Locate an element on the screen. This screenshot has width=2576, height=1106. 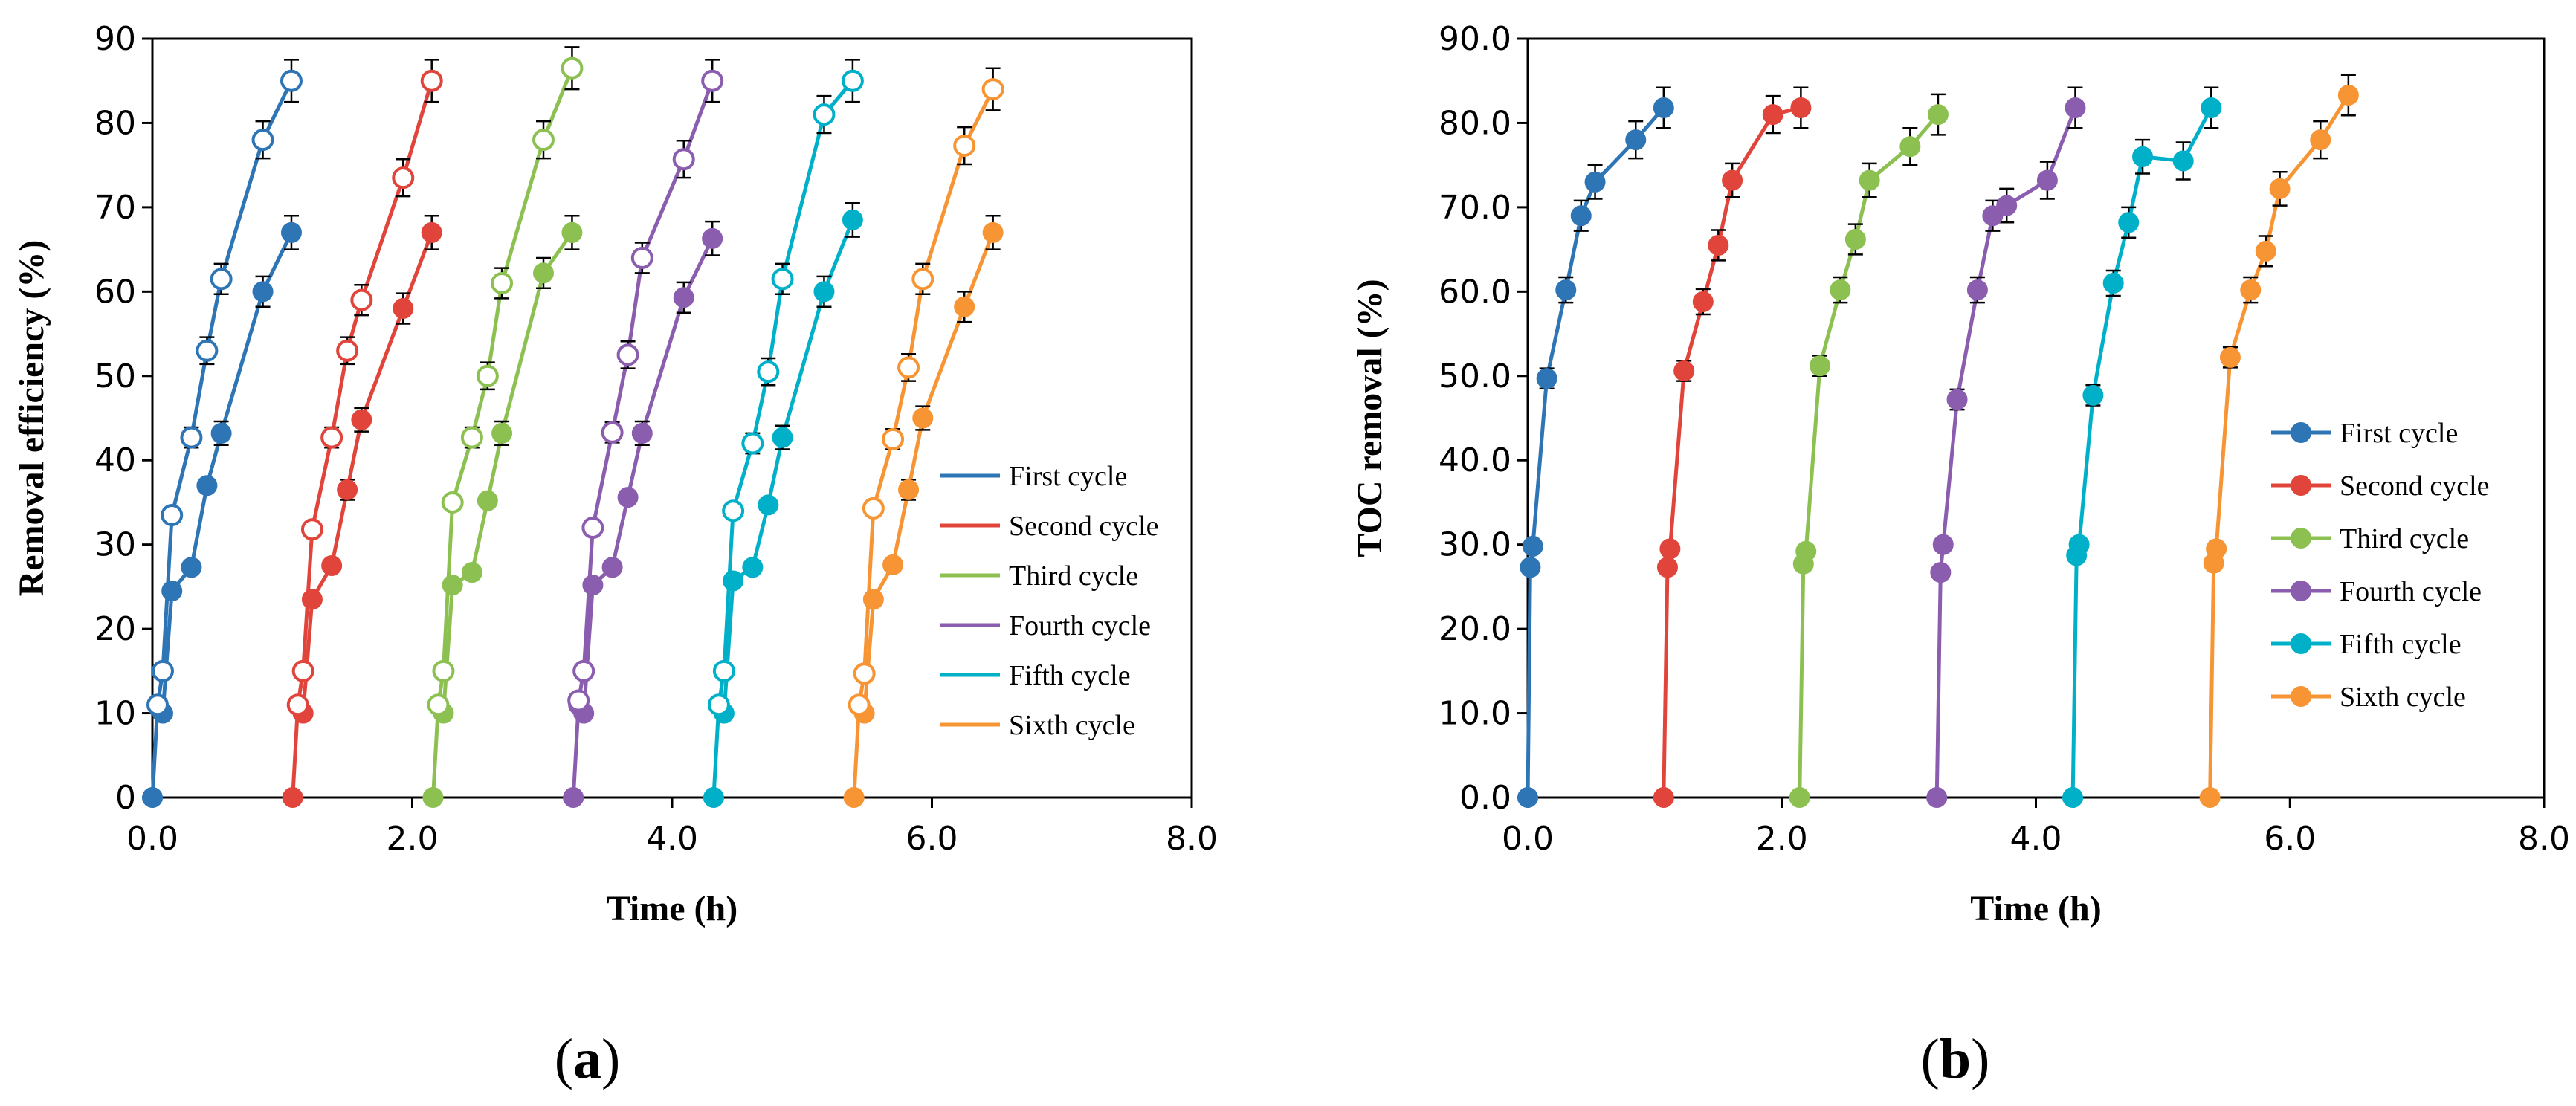
panel-label: (b) is located at coordinates (1955, 1059).